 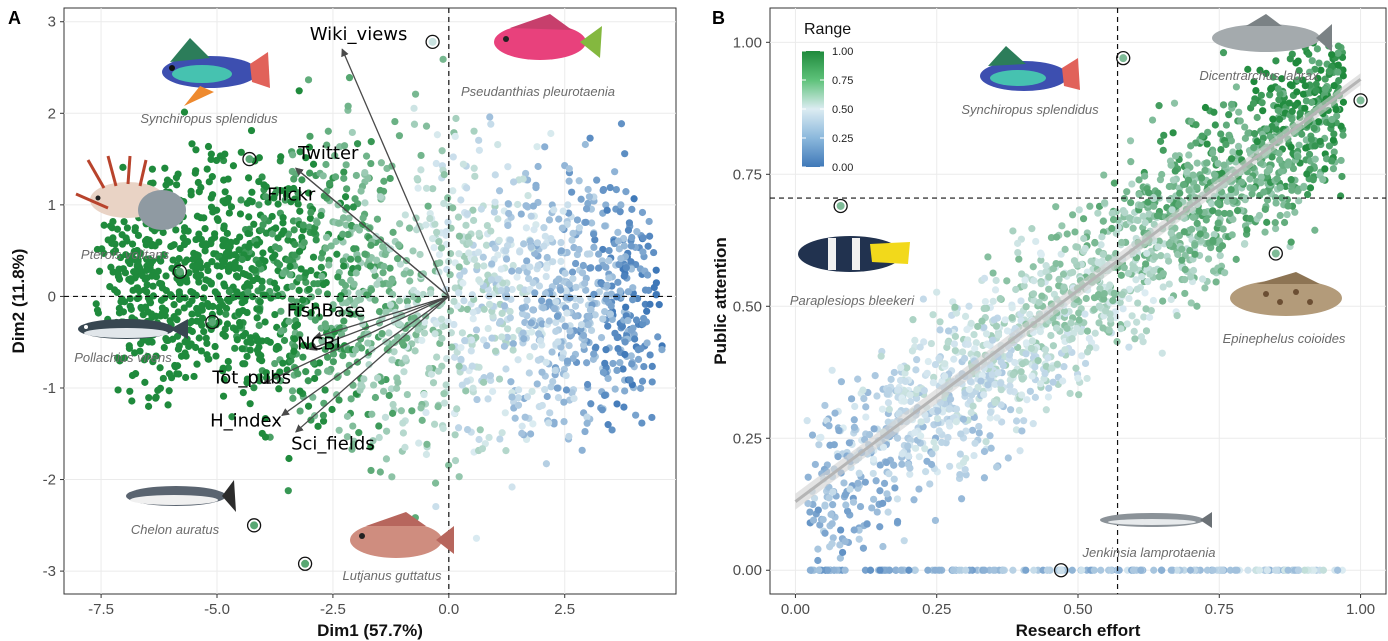 What do you see at coordinates (133, 329) in the screenshot?
I see `fish-illustration-pollachius` at bounding box center [133, 329].